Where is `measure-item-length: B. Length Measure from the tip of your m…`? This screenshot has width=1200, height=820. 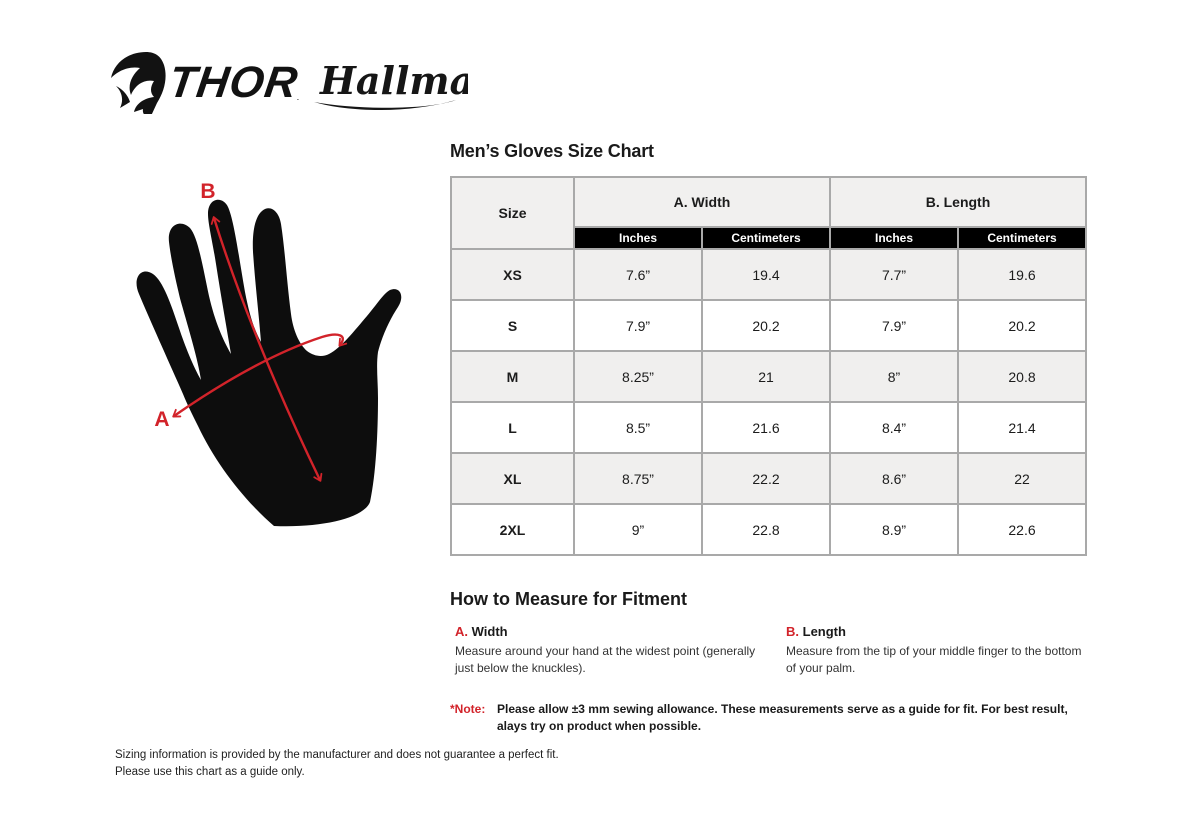 measure-item-length: B. Length Measure from the tip of your m… is located at coordinates (934, 650).